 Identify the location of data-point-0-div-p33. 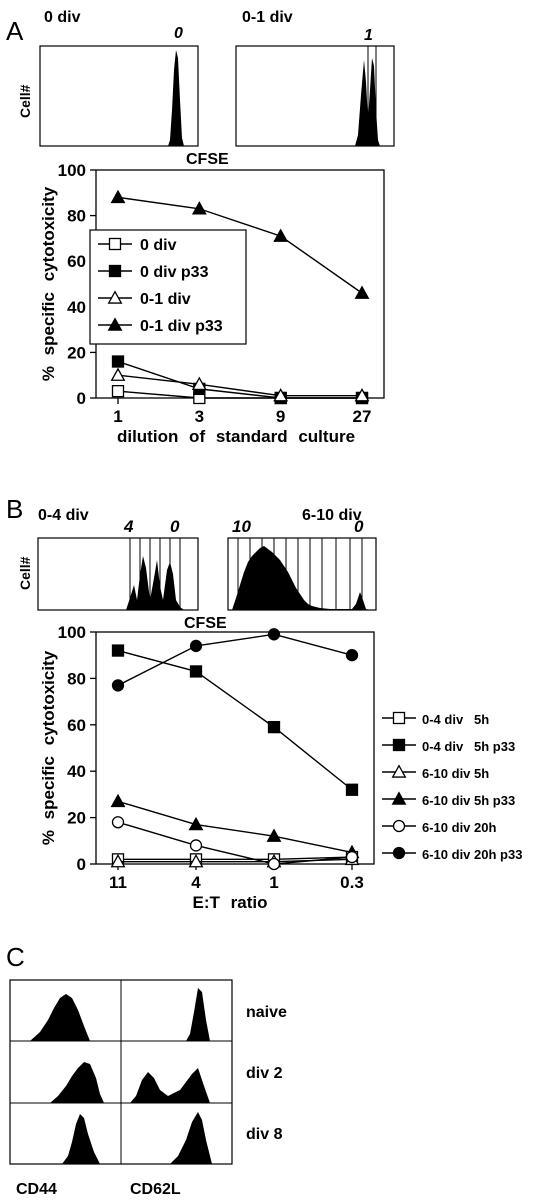
(118, 361).